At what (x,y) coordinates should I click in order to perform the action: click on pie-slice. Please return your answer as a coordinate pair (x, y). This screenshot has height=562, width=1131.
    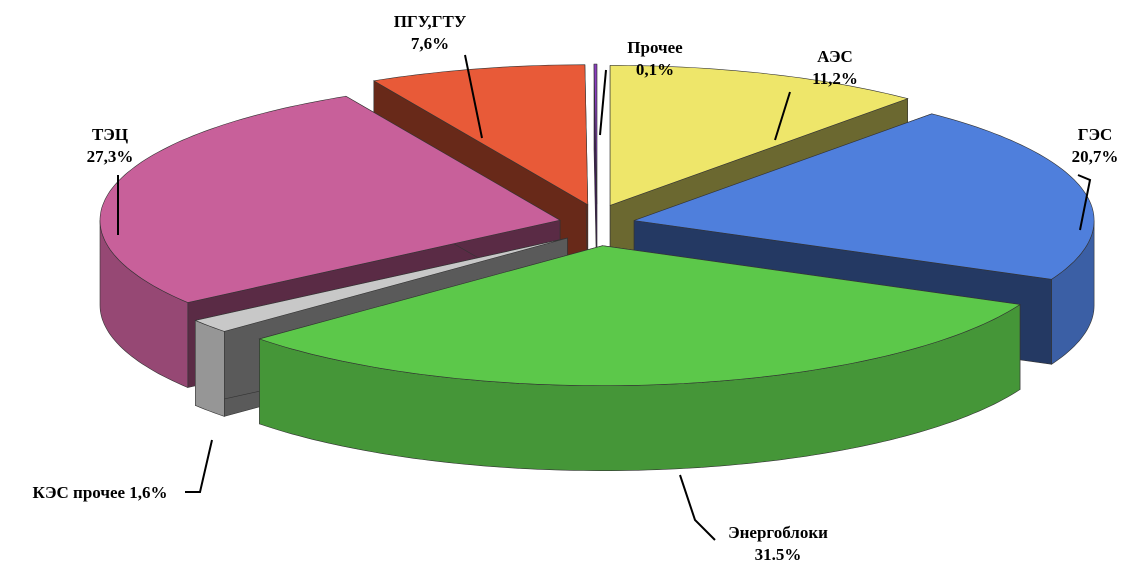
    Looking at the image, I should click on (595, 176).